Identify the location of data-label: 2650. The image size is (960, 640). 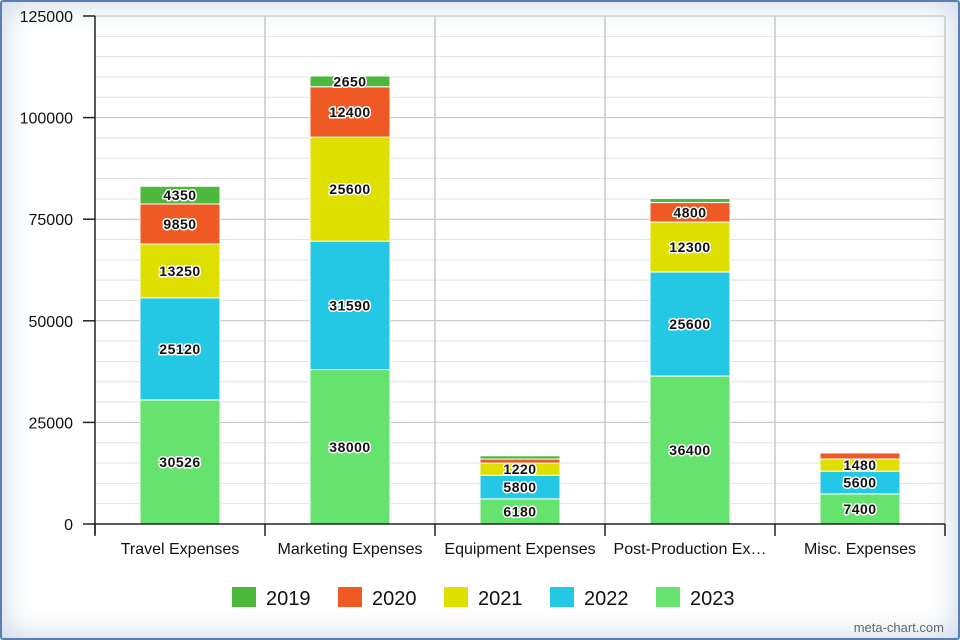
(349, 81).